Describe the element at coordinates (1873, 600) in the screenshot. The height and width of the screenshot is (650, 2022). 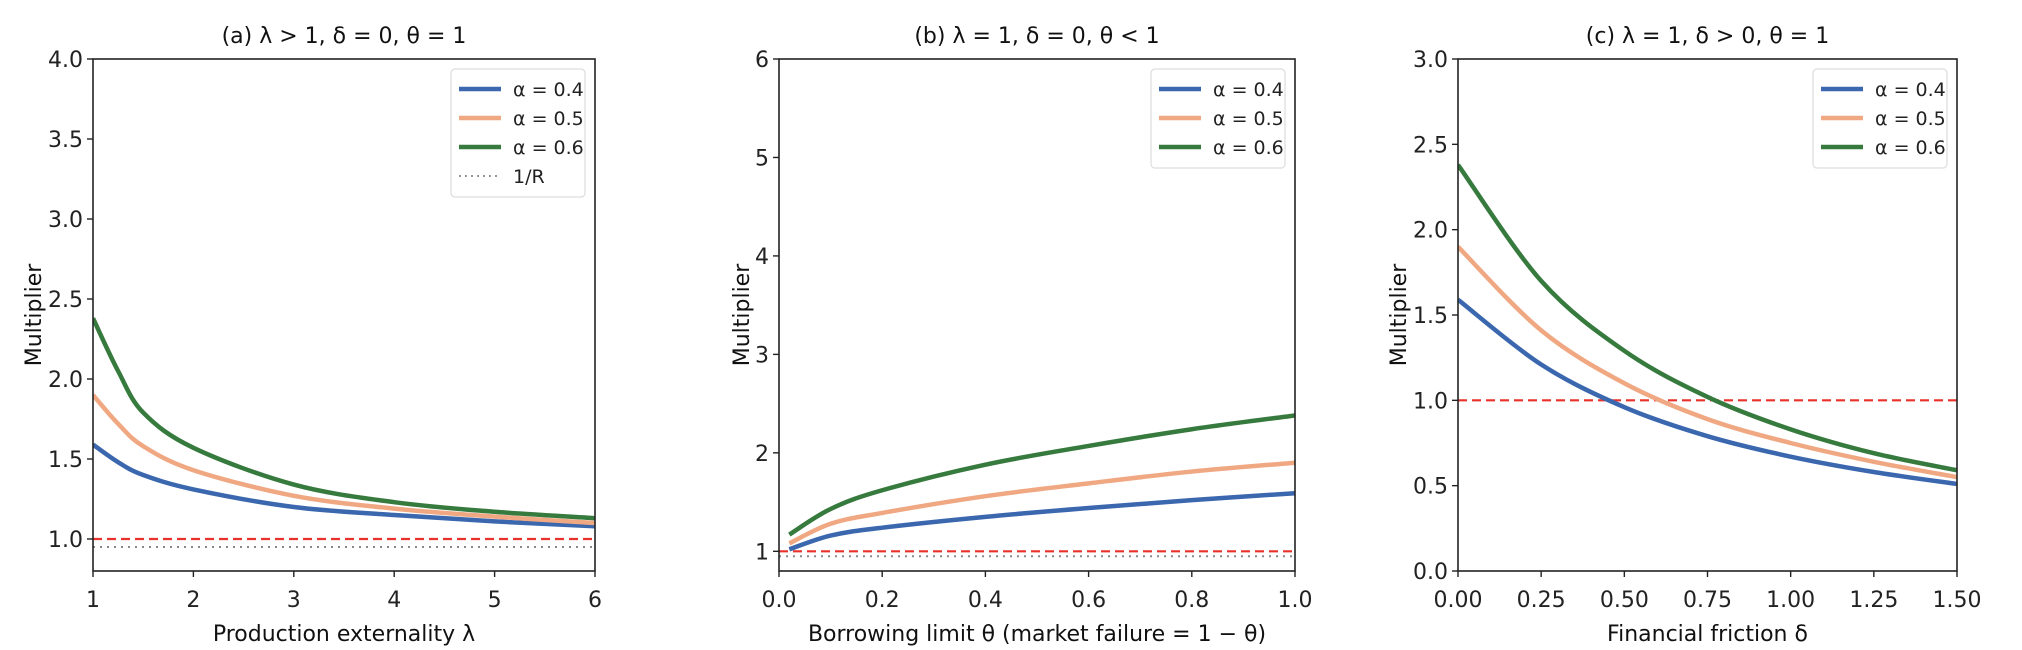
I see `x-tick-label: 1.25` at that location.